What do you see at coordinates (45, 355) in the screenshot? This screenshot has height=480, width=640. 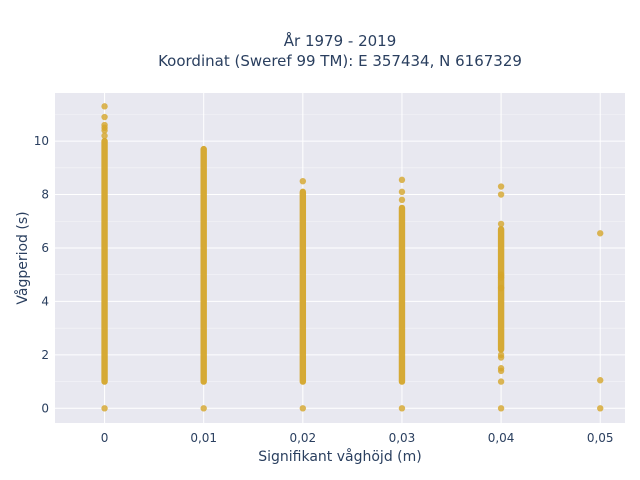 I see `y-tick-label: 2` at bounding box center [45, 355].